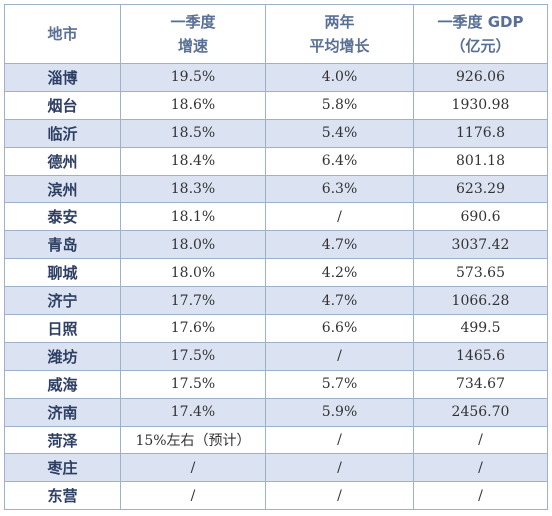 This screenshot has height=516, width=552. I want to click on table-row: 济宁 17.7% 4.7% 1066.28, so click(276, 301).